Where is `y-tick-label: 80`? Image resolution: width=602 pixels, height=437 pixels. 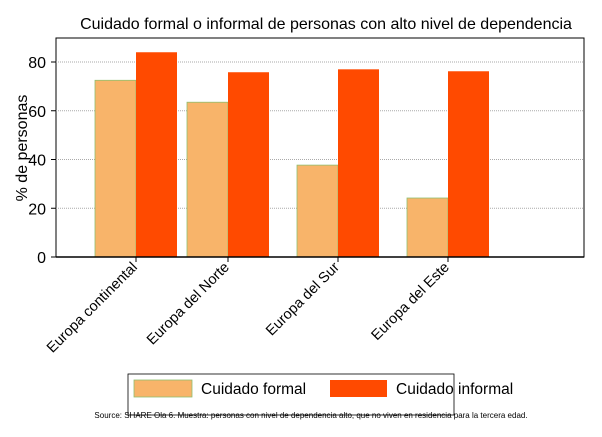
y-tick-label: 80 is located at coordinates (37, 63).